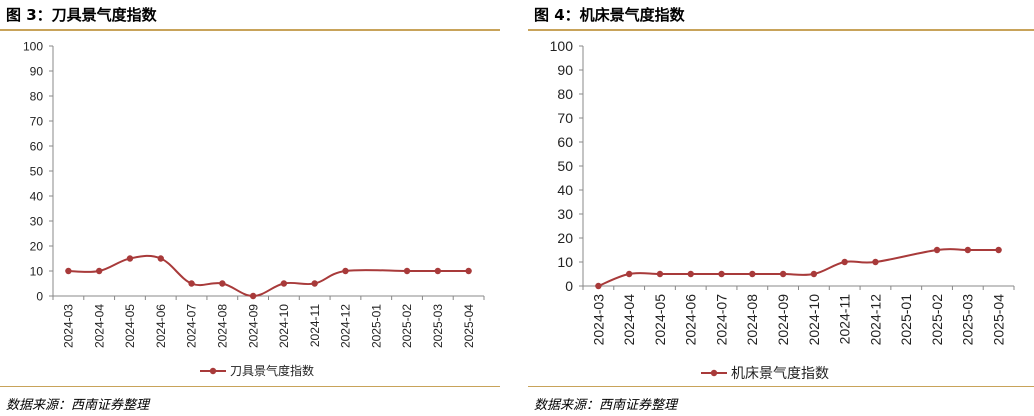 This screenshot has width=1034, height=416. I want to click on legend-label: 刀具景气度指数, so click(272, 370).